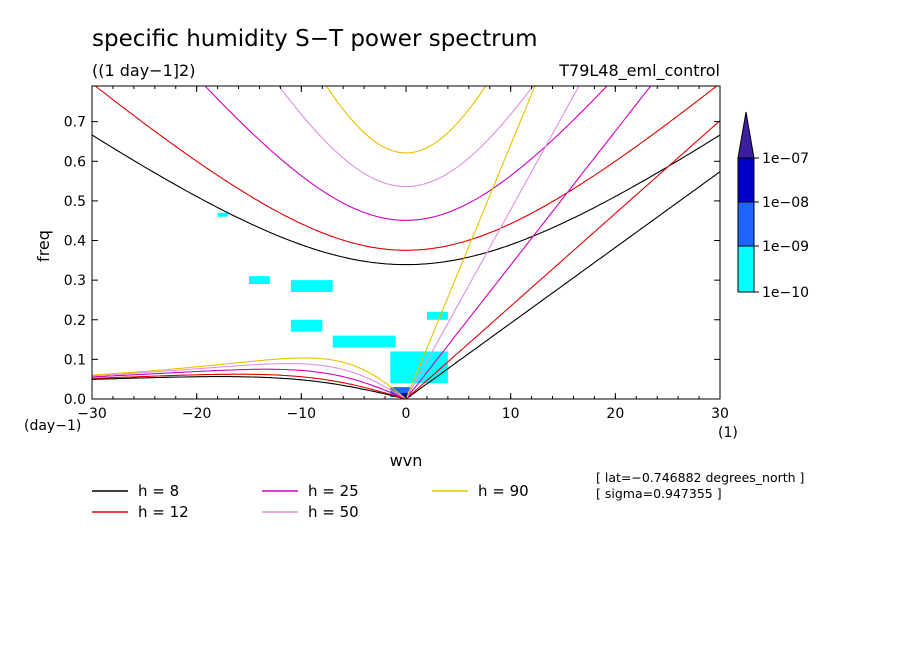  What do you see at coordinates (639, 71) in the screenshot?
I see `run-label: T79L48_eml_control` at bounding box center [639, 71].